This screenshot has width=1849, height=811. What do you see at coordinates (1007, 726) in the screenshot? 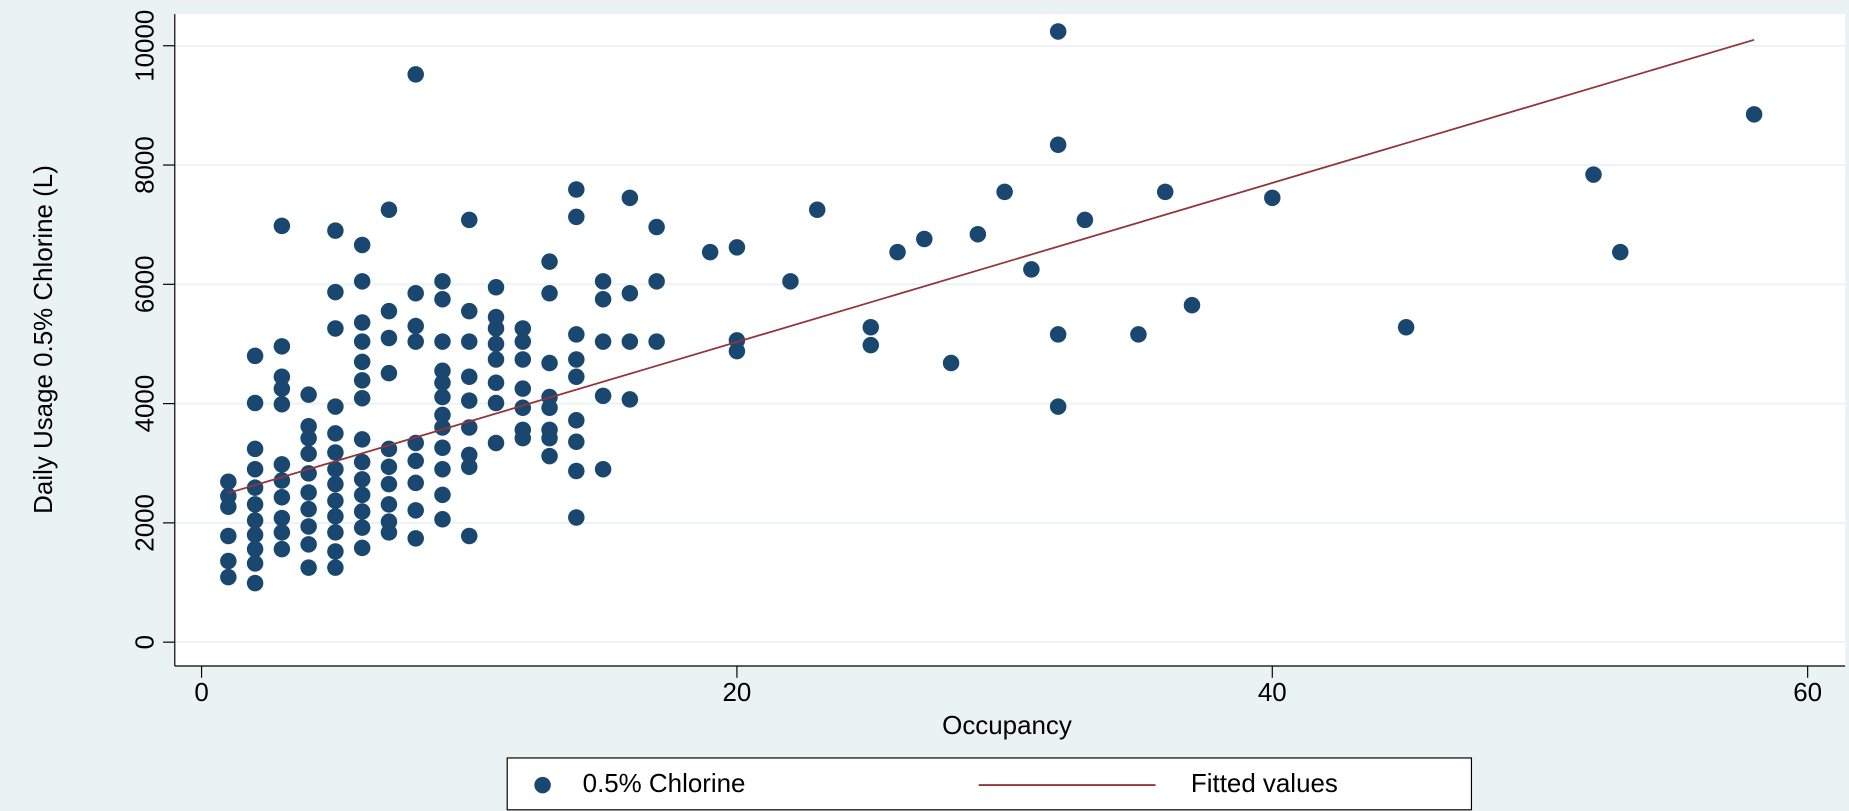
I see `x-axis-title: Occupancy` at bounding box center [1007, 726].